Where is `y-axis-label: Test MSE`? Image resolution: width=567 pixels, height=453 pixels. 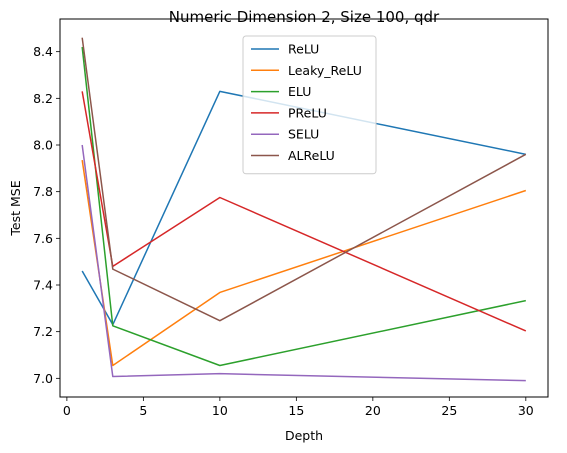
y-axis-label: Test MSE is located at coordinates (15, 208).